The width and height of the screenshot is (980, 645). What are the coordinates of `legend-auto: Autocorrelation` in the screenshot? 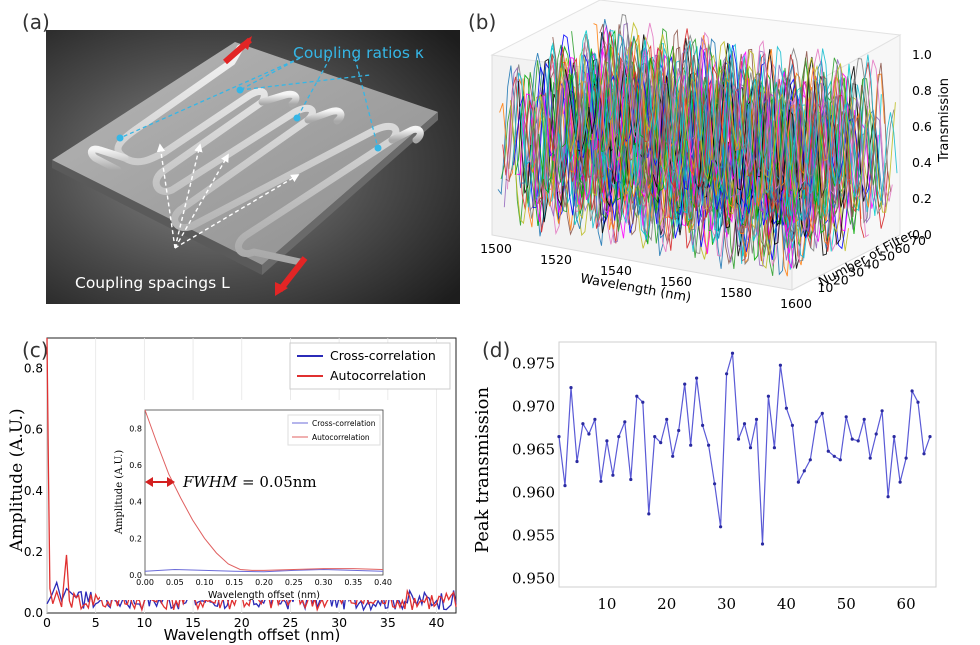 It's located at (378, 375).